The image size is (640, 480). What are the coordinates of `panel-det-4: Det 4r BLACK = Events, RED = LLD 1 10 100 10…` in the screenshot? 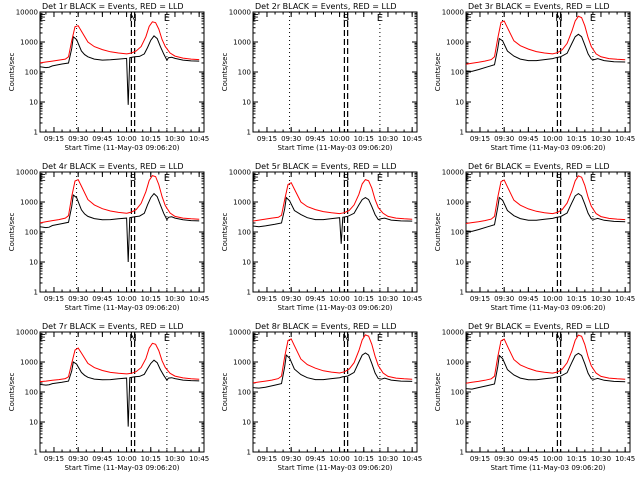 It's located at (108, 237).